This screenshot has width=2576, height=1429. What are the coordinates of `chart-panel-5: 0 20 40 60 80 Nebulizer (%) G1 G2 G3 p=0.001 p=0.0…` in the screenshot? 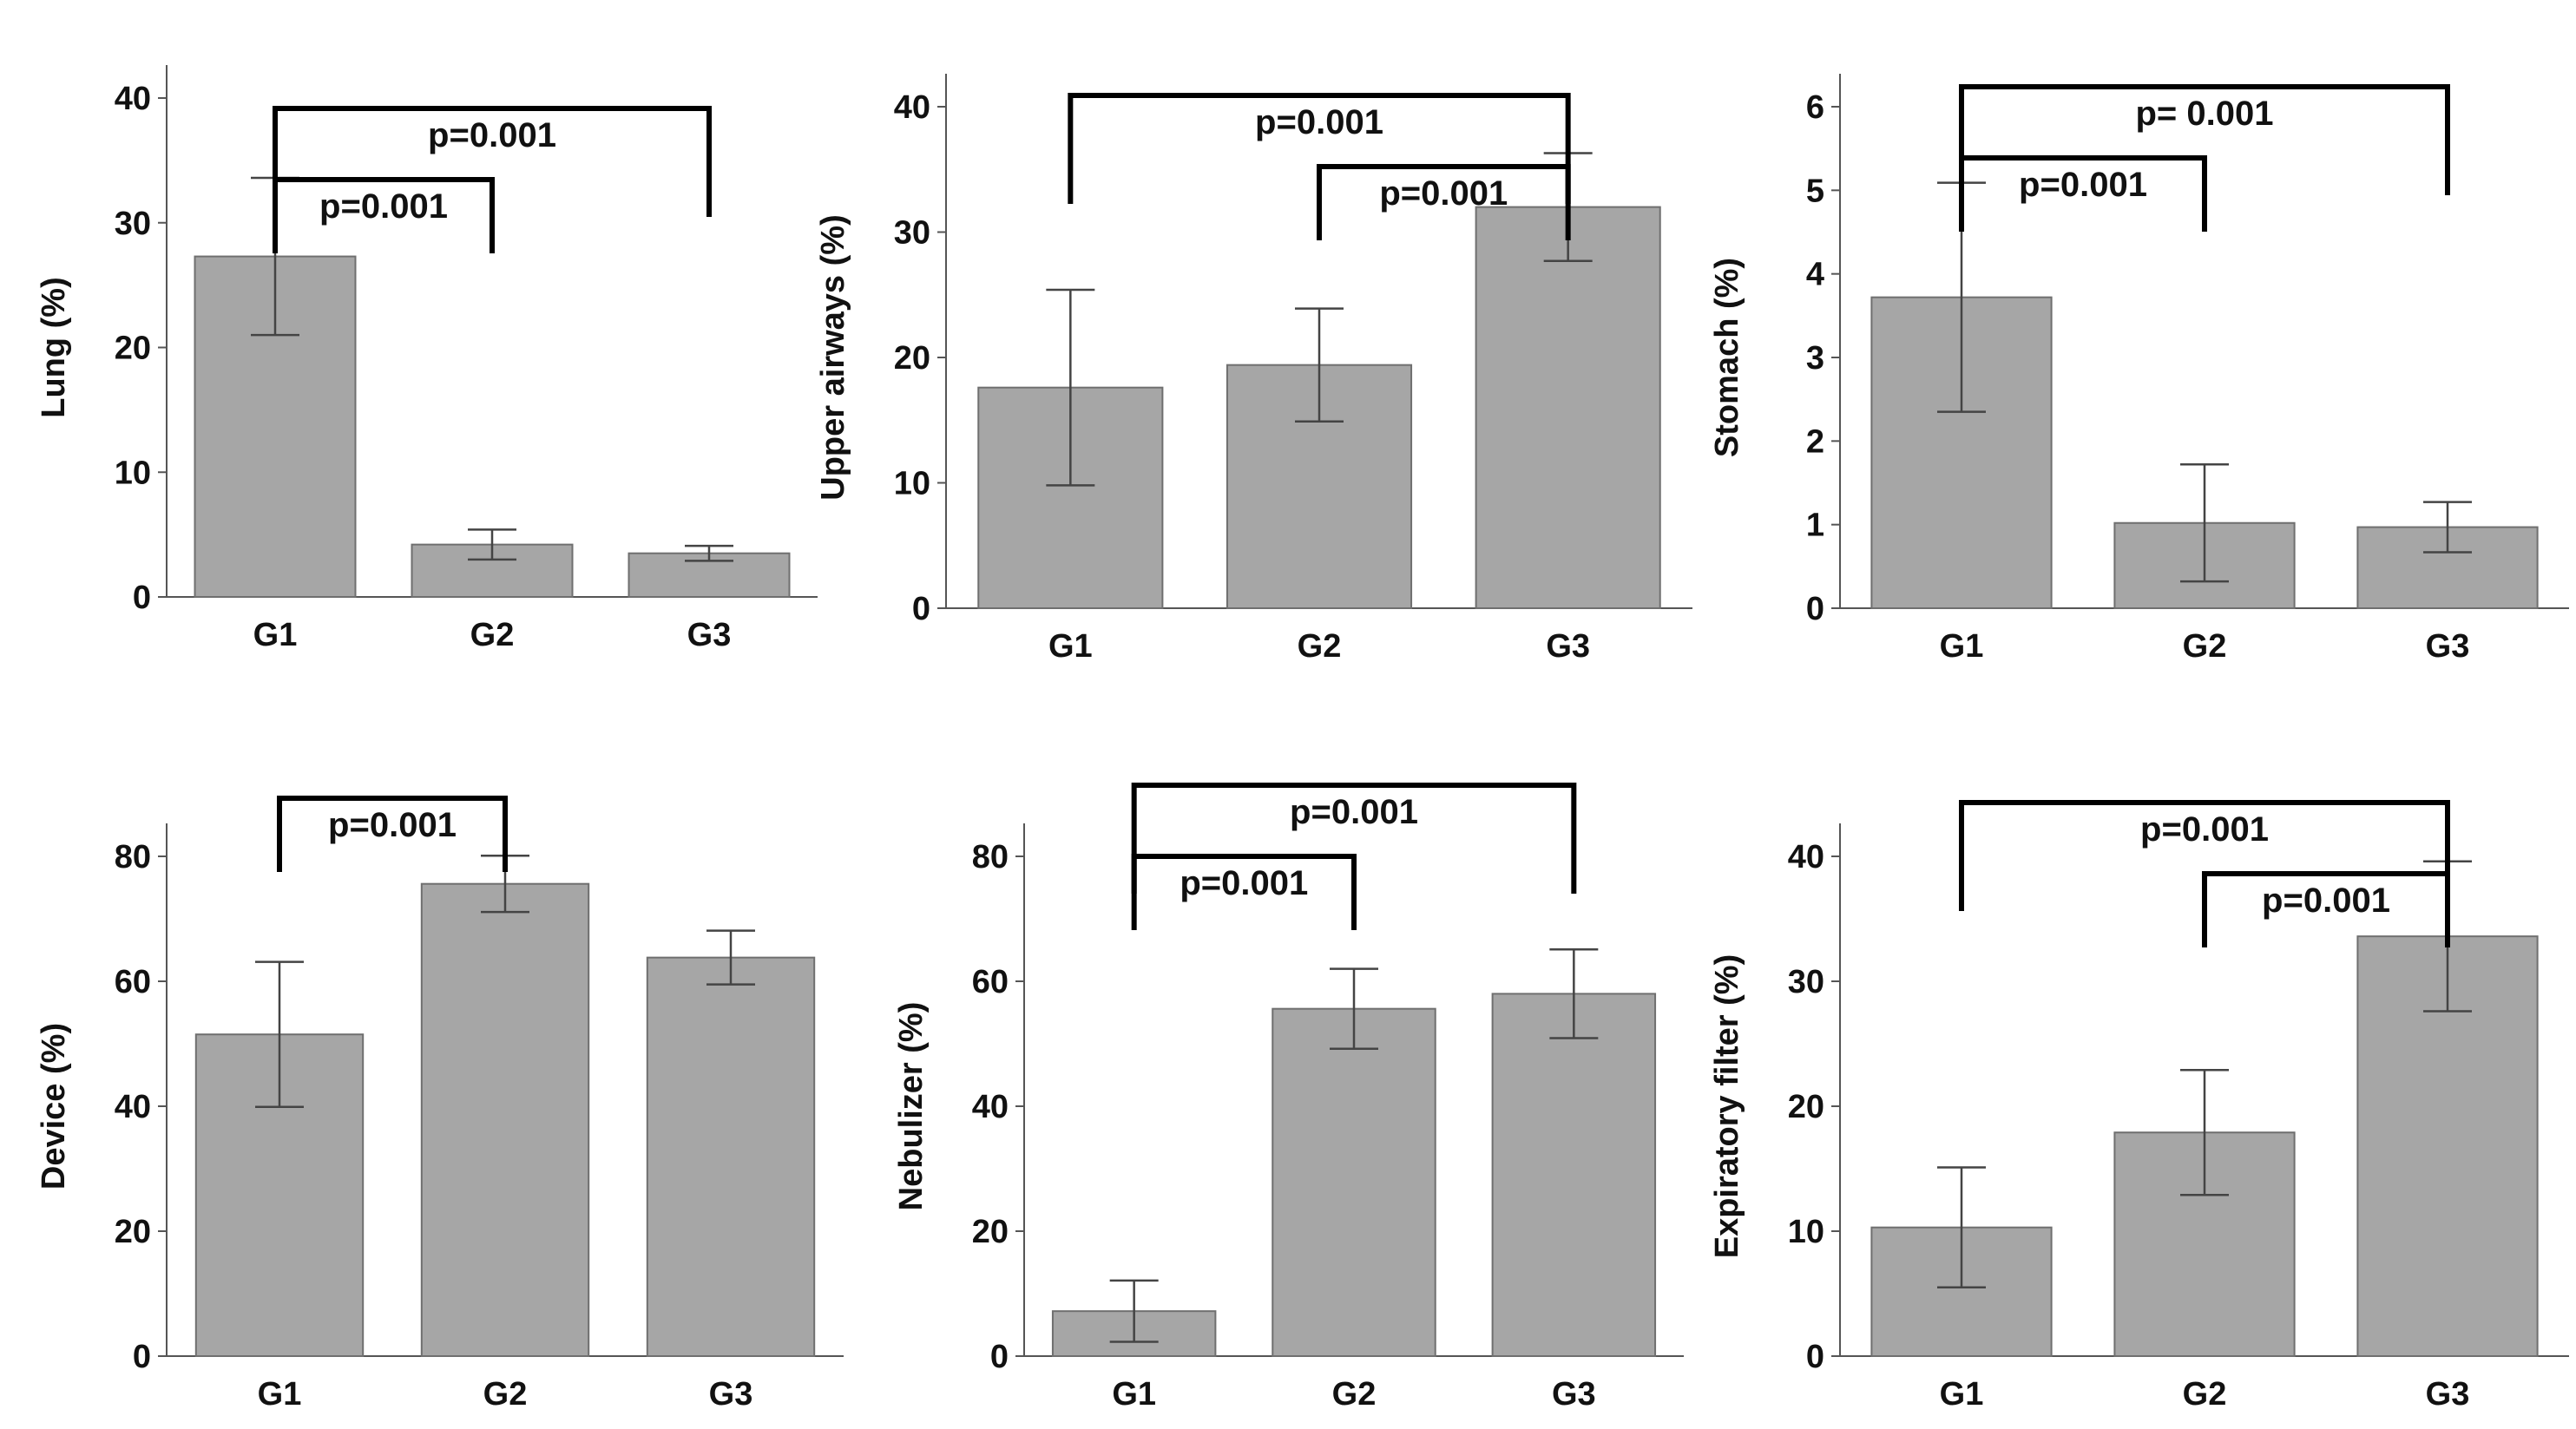 It's located at (1288, 1098).